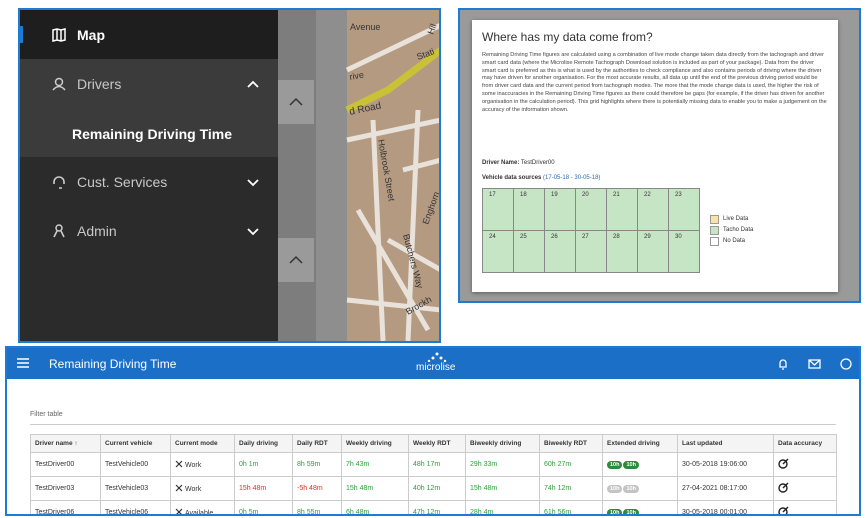  I want to click on day-cell: 20, so click(591, 209).